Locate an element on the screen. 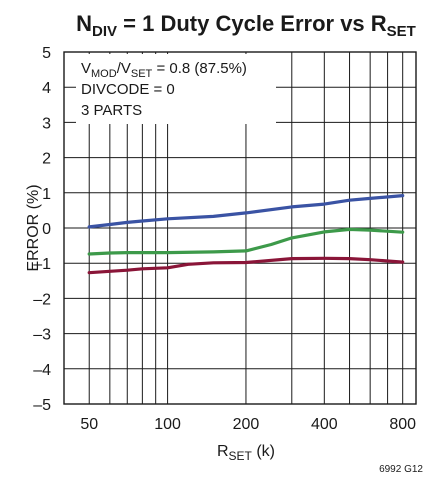  title-prefix-subscript: DIV is located at coordinates (104, 31).